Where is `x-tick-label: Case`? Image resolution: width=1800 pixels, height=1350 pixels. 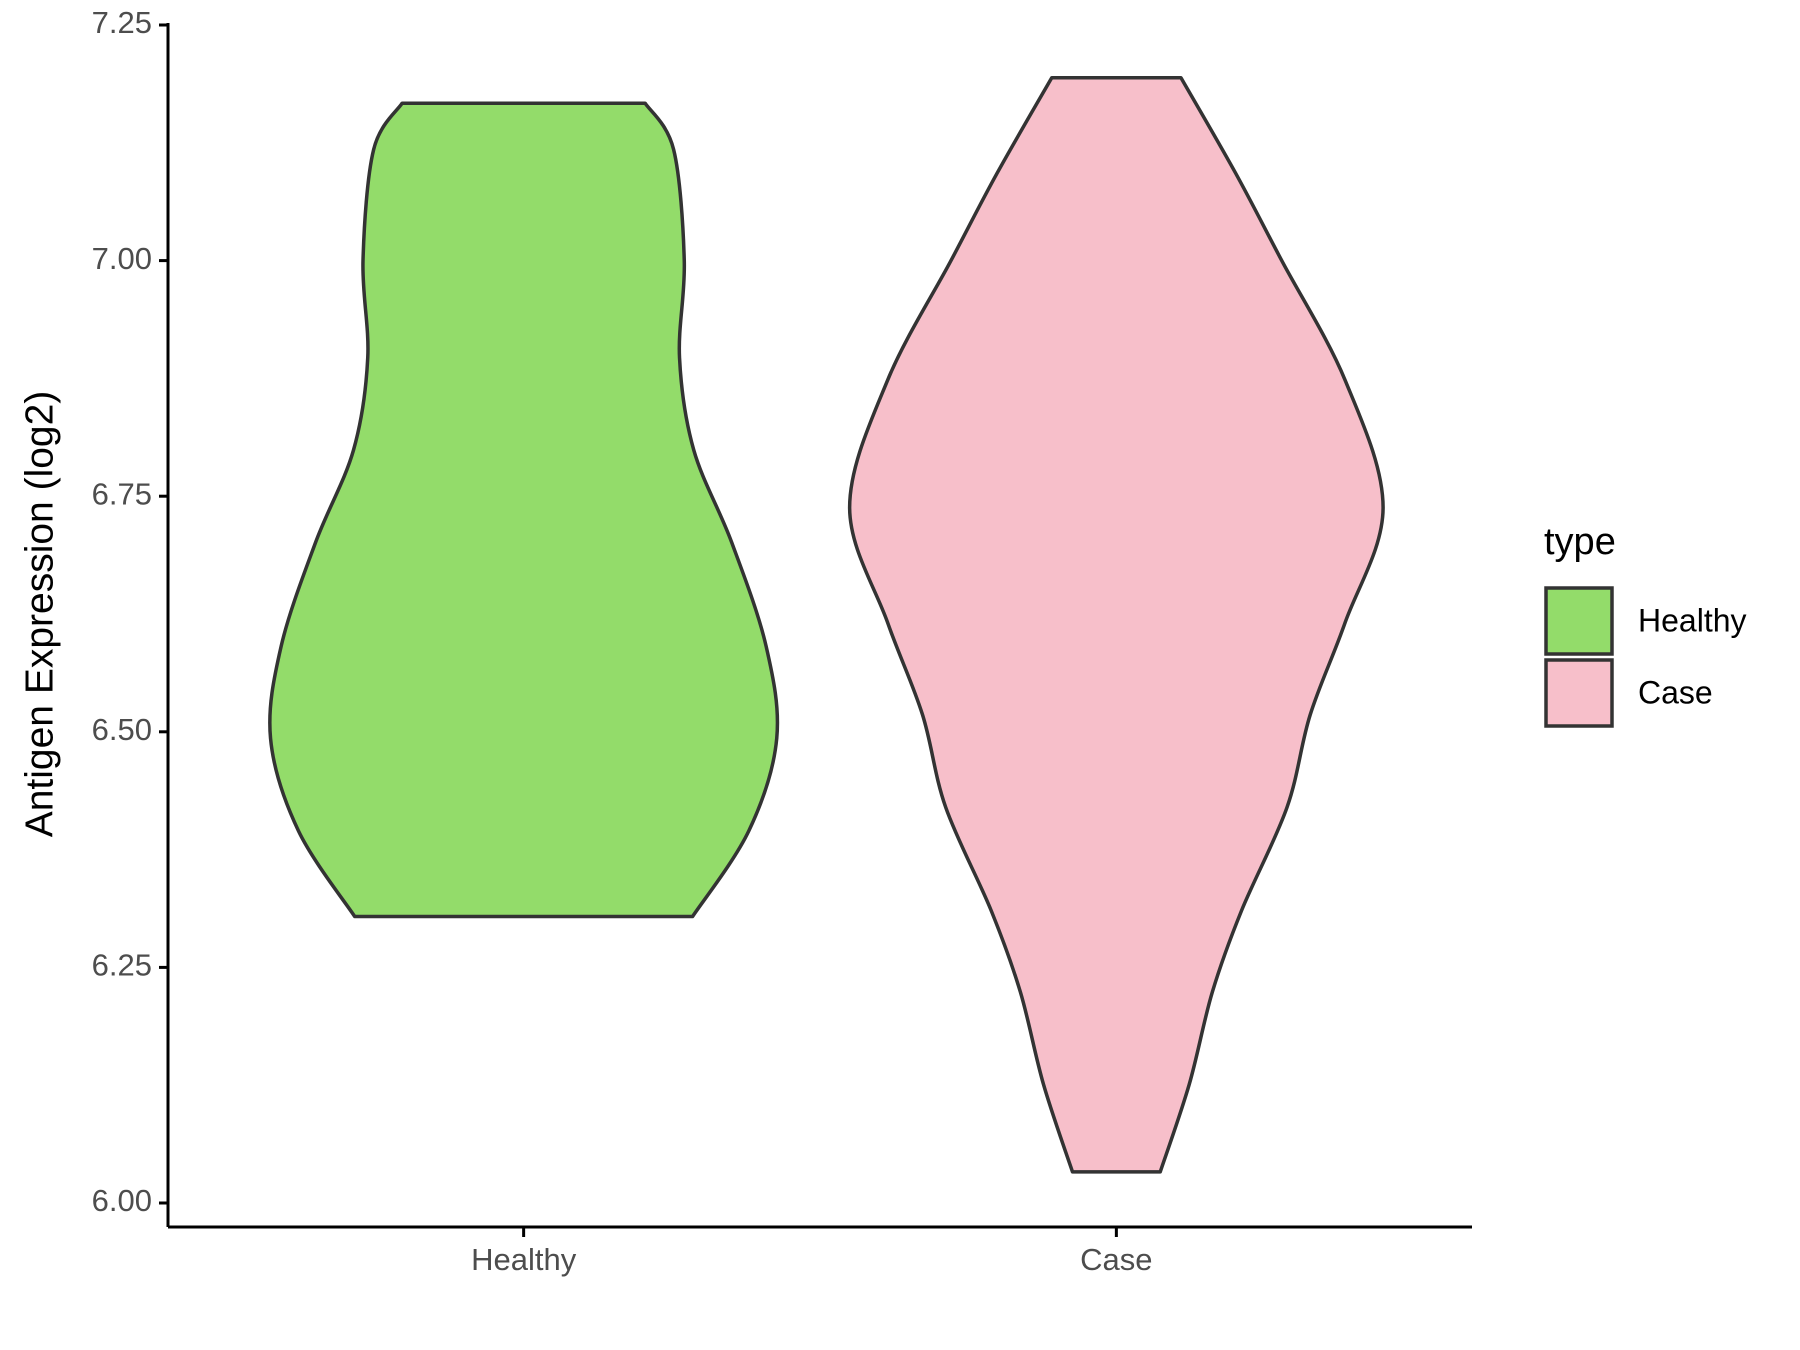 x-tick-label: Case is located at coordinates (1116, 1259).